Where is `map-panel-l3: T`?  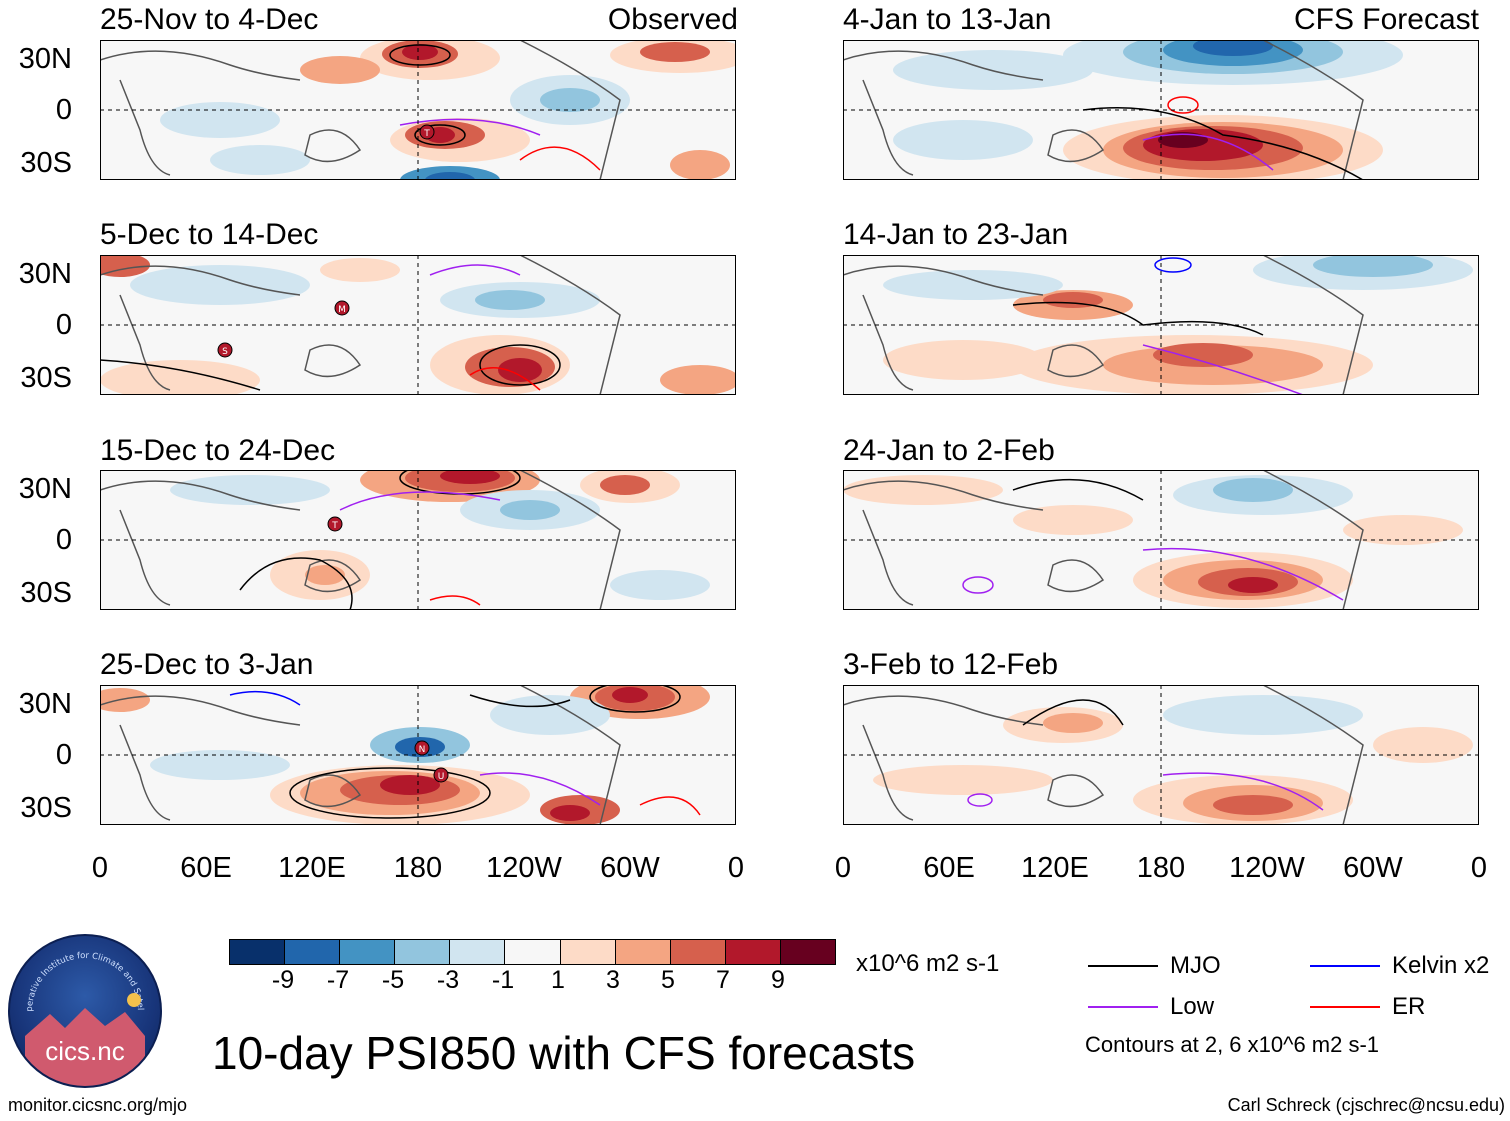
map-panel-l3: T is located at coordinates (418, 540).